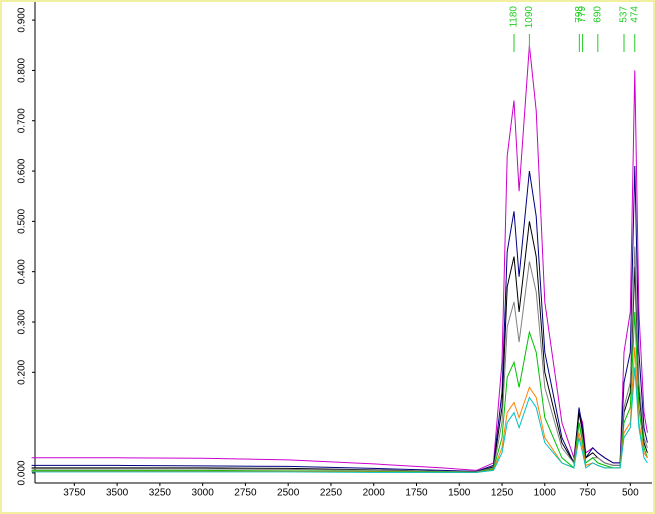 The height and width of the screenshot is (514, 655). I want to click on y-tick-label: 0.700, so click(22, 120).